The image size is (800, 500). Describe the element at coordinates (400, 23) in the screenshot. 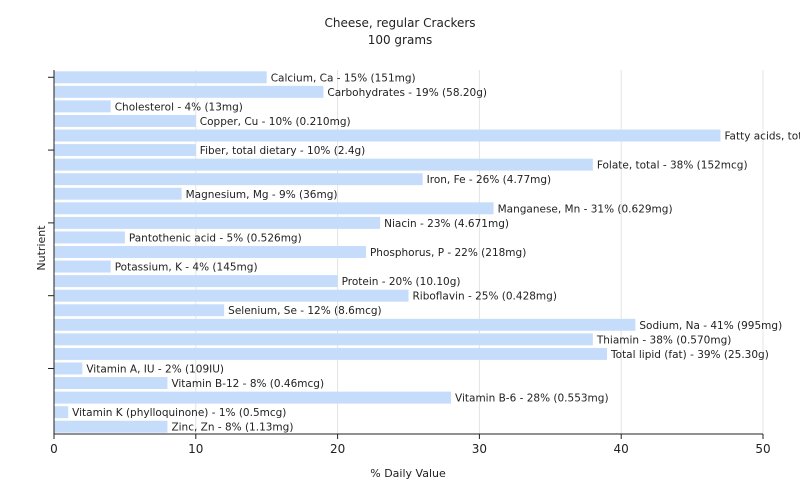

I see `chart-title: Cheese, regular Crackers` at that location.